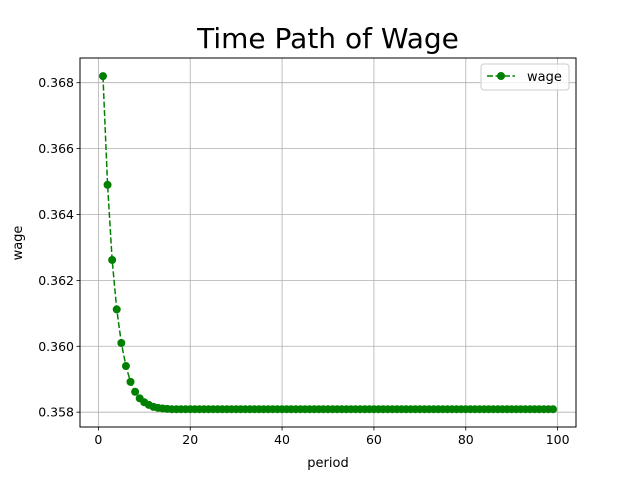  What do you see at coordinates (466, 439) in the screenshot?
I see `x-tick-label: 80` at bounding box center [466, 439].